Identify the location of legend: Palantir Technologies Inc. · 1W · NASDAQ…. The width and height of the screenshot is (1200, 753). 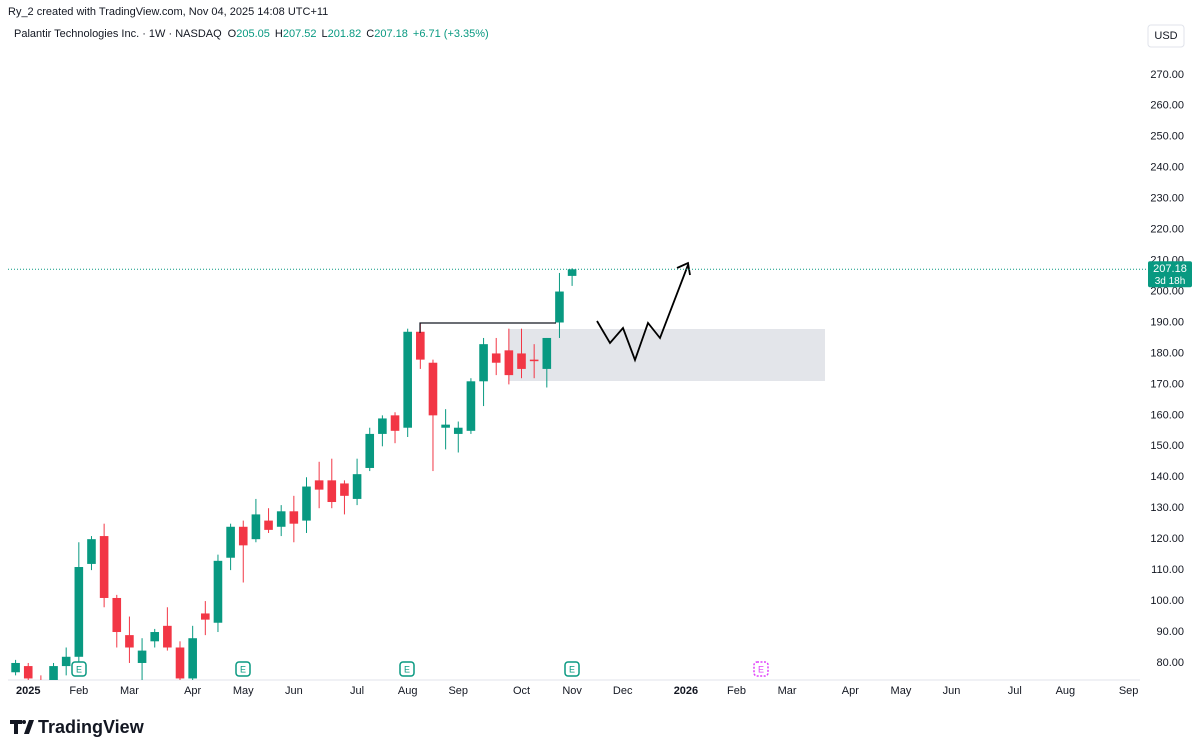
(251, 34).